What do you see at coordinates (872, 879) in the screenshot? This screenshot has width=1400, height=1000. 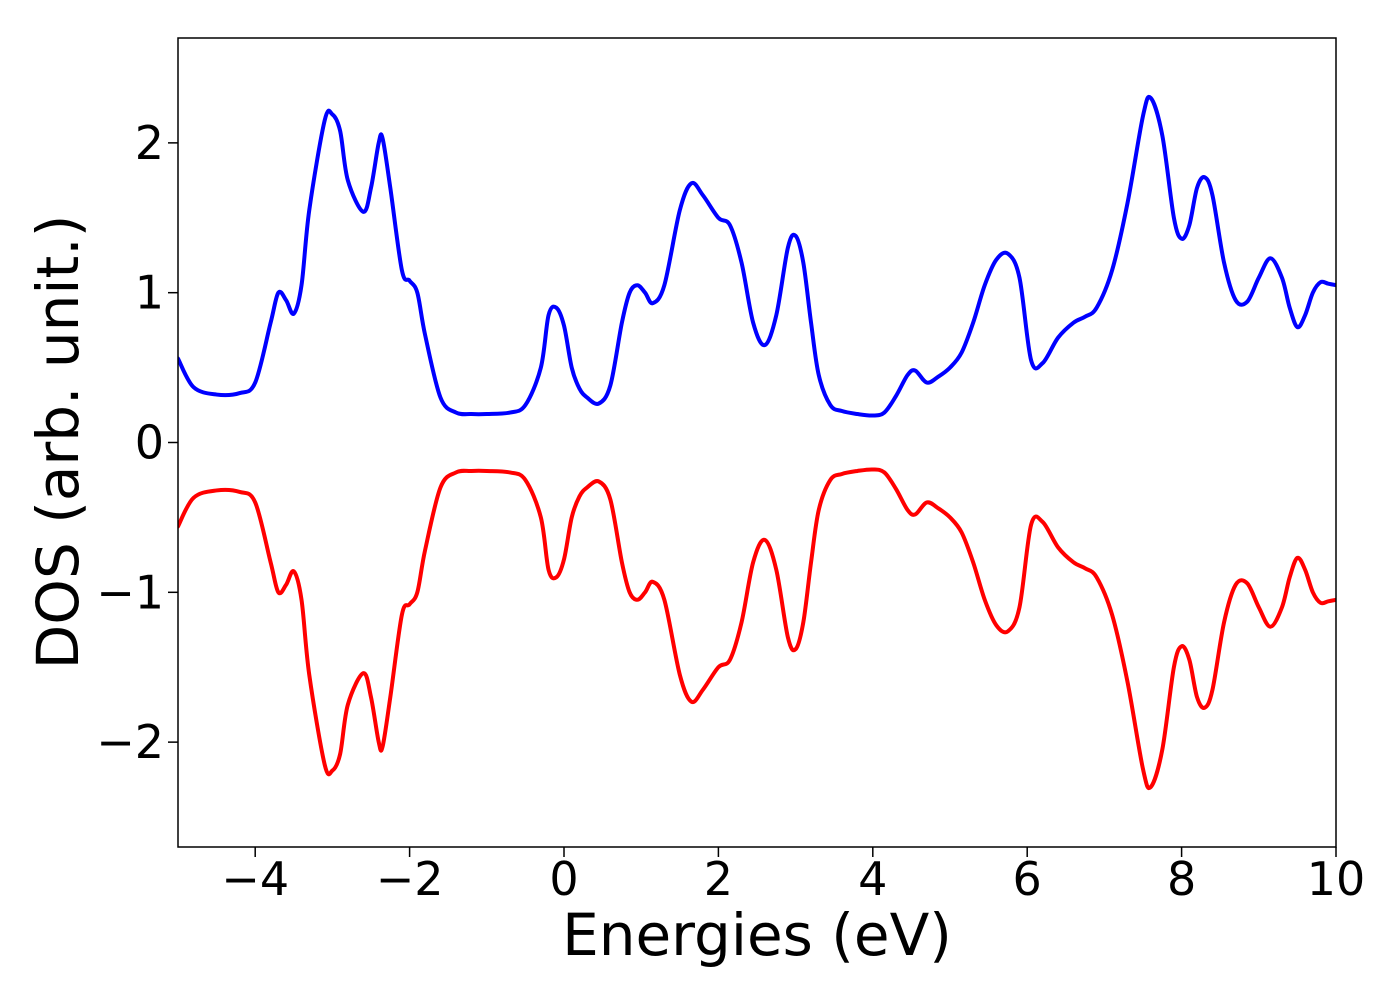 I see `x-tick-label: 4` at bounding box center [872, 879].